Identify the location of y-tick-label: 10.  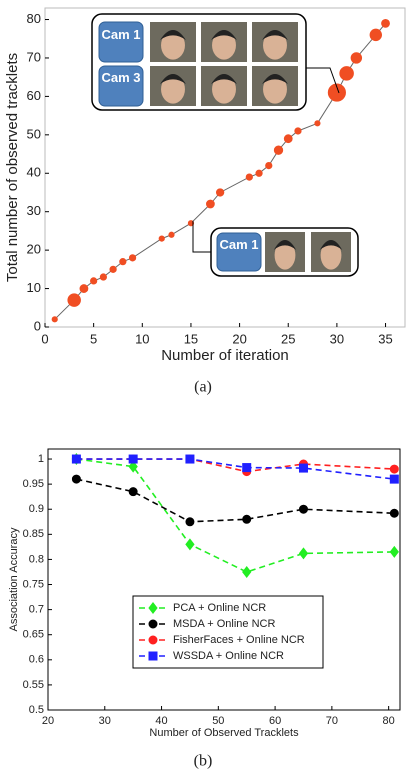
(34, 287).